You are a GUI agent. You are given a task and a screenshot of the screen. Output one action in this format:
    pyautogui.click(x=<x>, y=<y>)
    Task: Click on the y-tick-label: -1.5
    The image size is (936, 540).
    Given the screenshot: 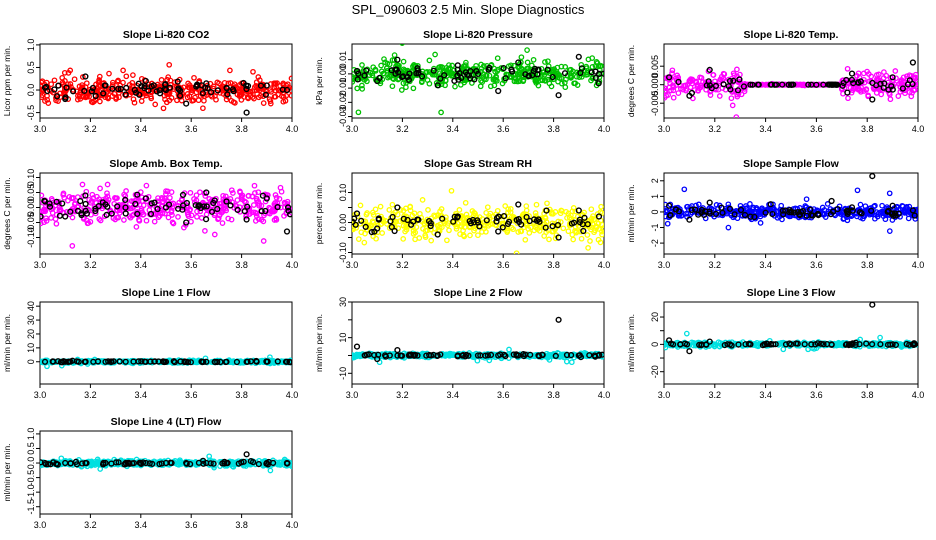 What is the action you would take?
    pyautogui.click(x=31, y=507)
    